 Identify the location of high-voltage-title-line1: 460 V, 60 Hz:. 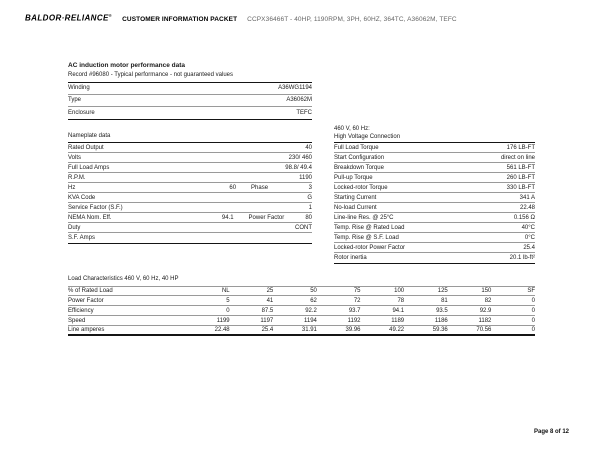
(352, 129).